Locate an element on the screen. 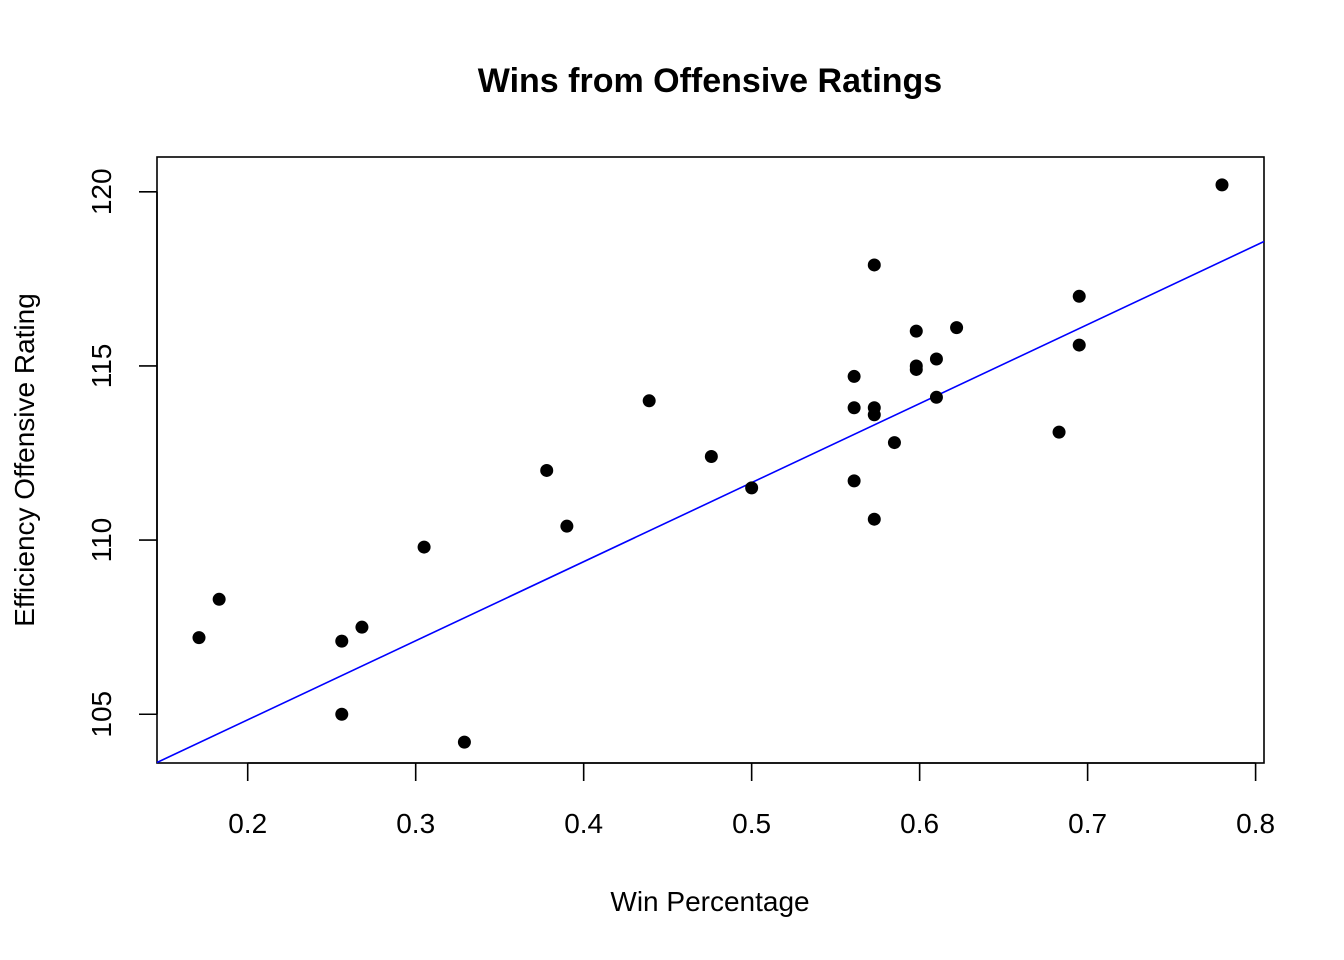 The image size is (1344, 960). x-tick-label: 0.8 is located at coordinates (1255, 823).